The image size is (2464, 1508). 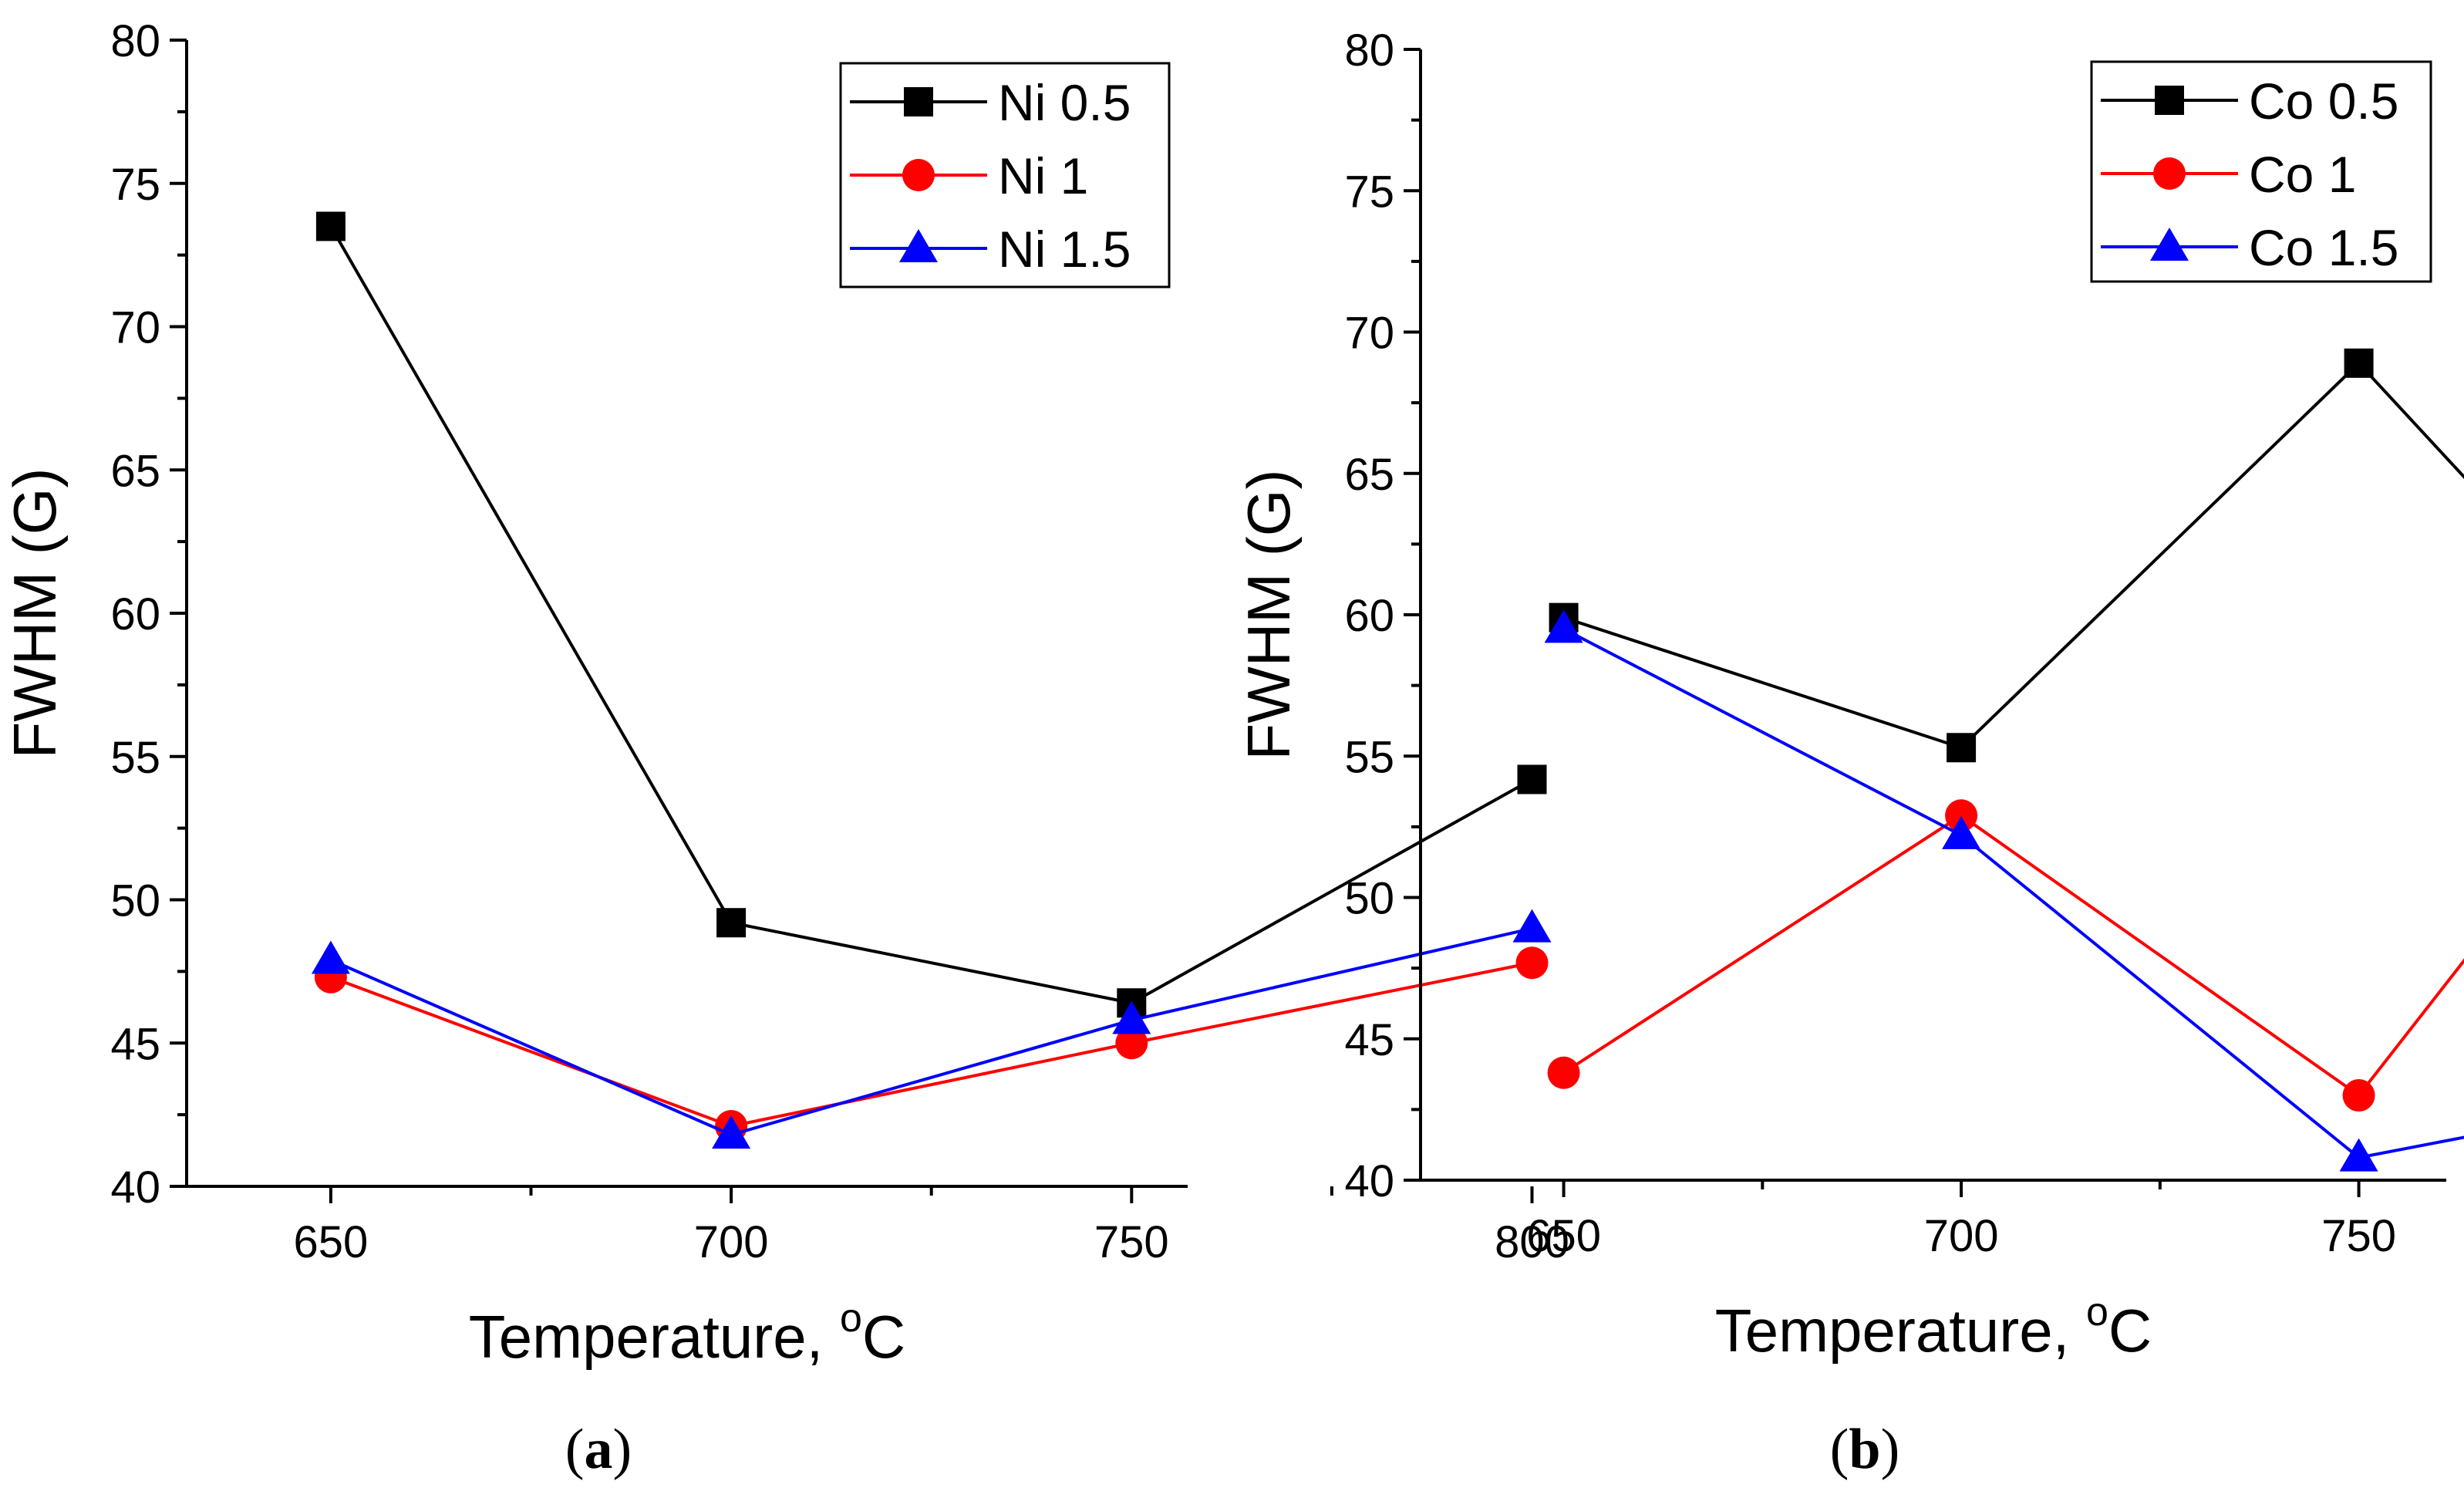 I want to click on panel-label-letter: b, so click(x=1864, y=1449).